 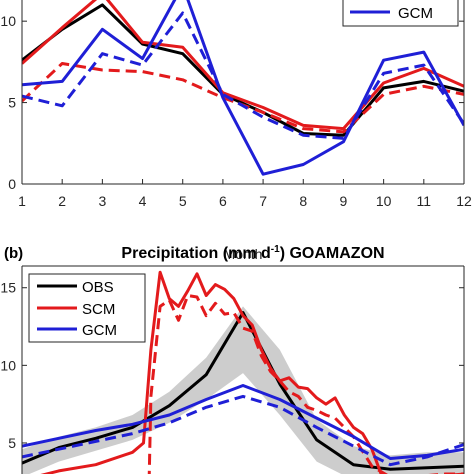 I want to click on panel-b-series-gcm-solid-line, so click(x=243, y=422).